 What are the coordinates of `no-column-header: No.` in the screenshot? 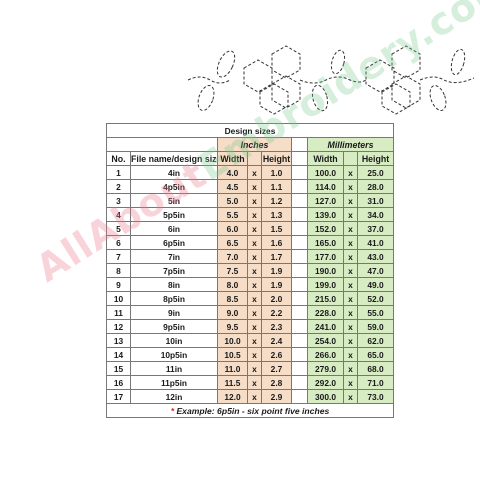 It's located at (118, 158).